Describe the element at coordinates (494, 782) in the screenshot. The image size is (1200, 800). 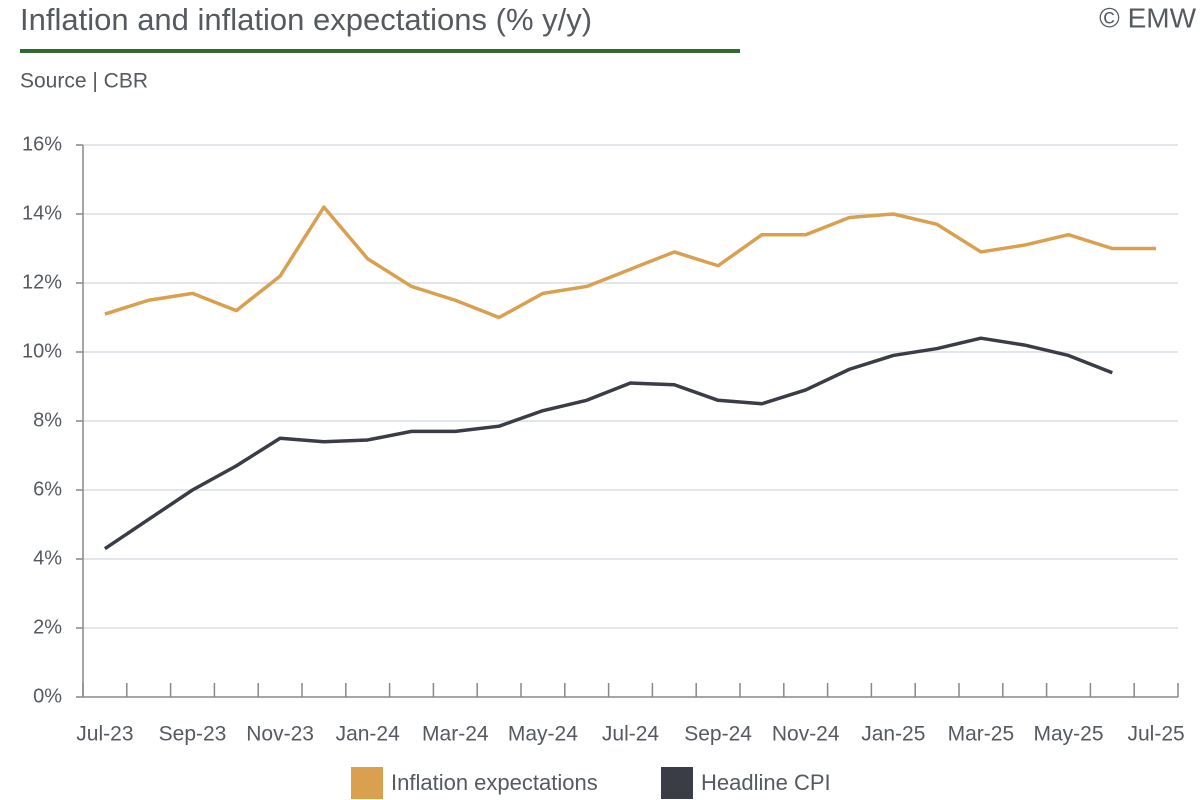
I see `legend-label: Inflation expectations` at that location.